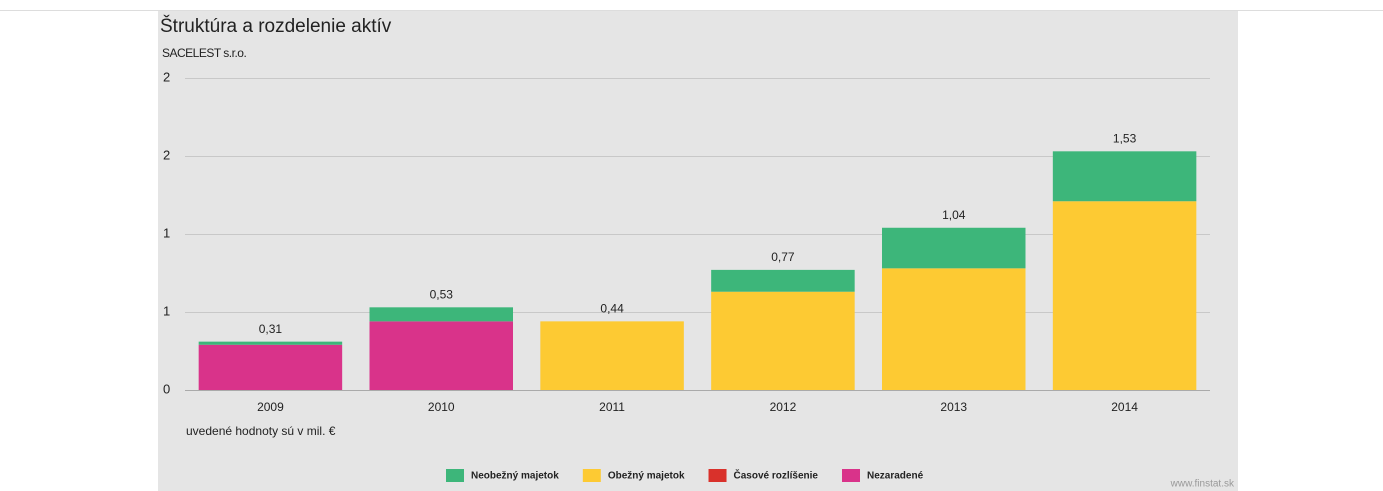 The image size is (1383, 491). What do you see at coordinates (166, 388) in the screenshot?
I see `y-tick-label: 0` at bounding box center [166, 388].